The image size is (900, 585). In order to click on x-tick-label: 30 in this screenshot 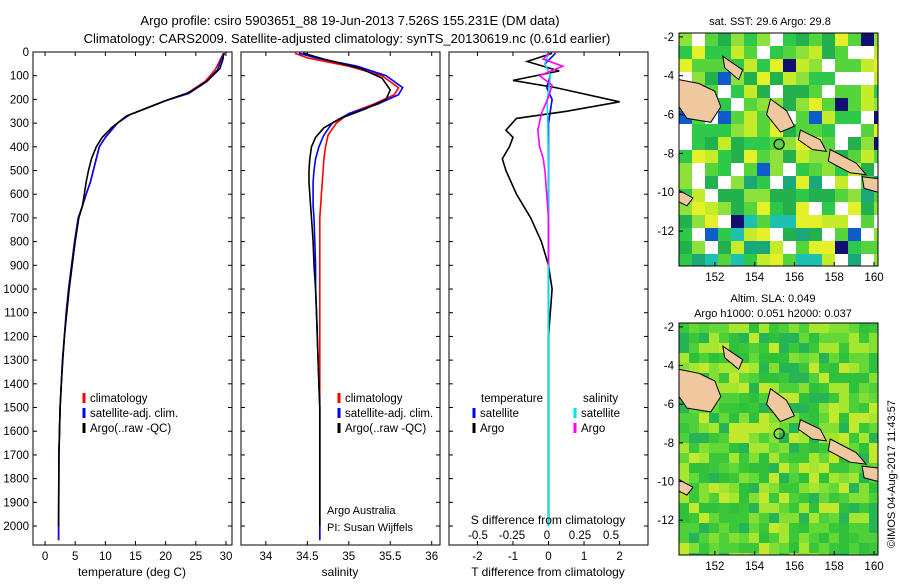, I will do `click(226, 557)`.